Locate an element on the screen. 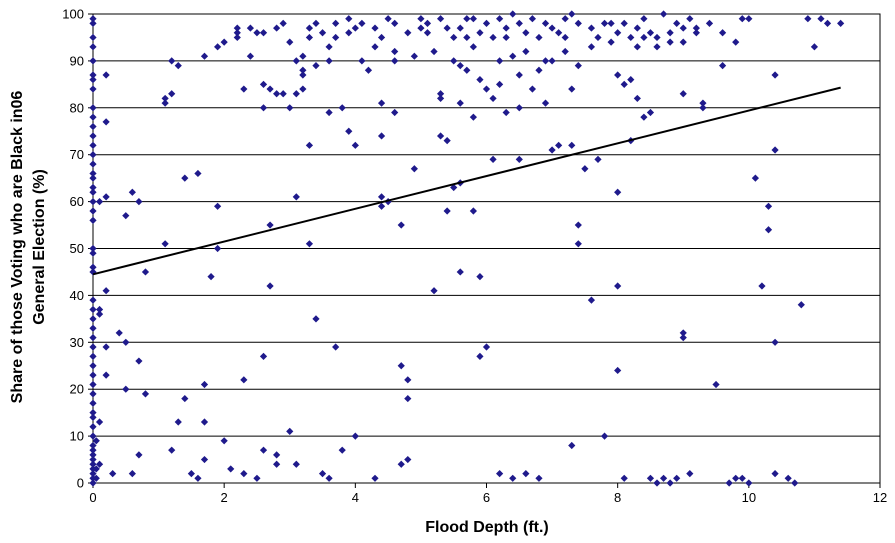 Image resolution: width=895 pixels, height=543 pixels. y-tick-label: 100 is located at coordinates (73, 14).